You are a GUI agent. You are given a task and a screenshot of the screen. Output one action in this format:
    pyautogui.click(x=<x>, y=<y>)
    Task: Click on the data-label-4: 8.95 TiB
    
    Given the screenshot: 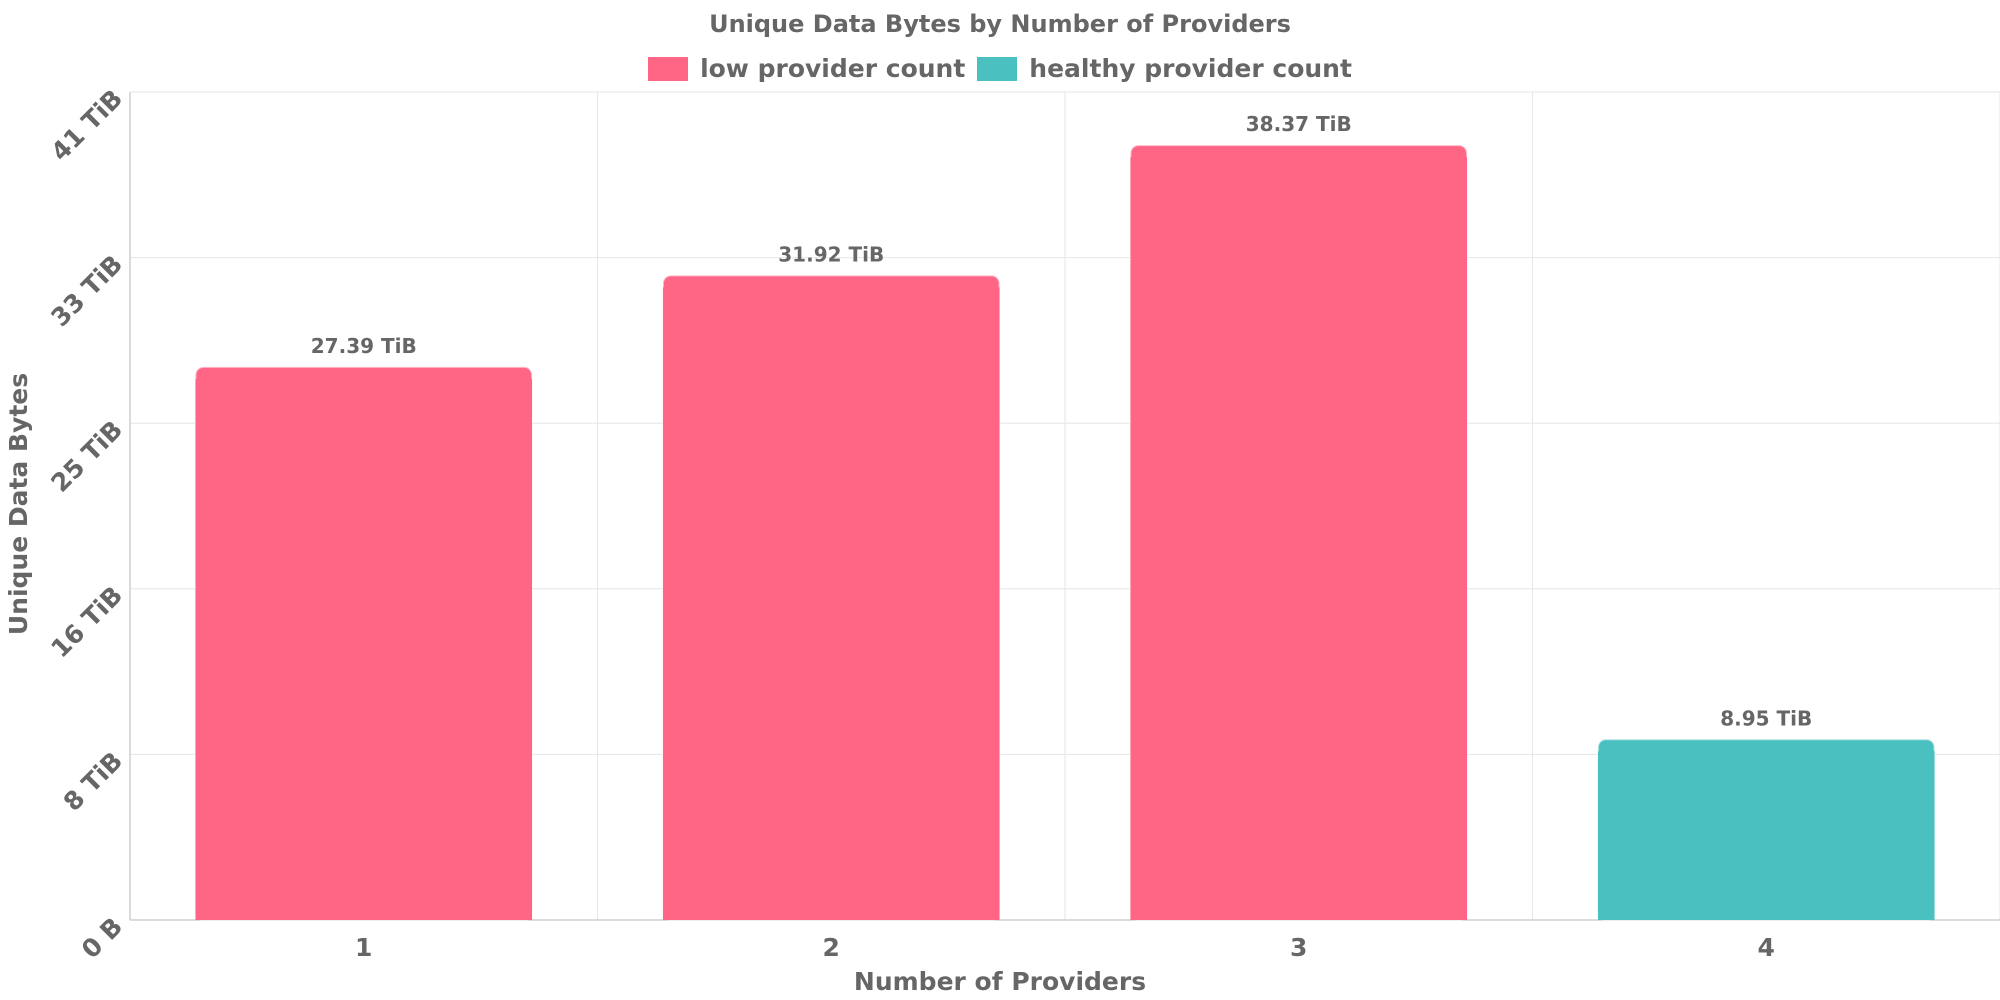 What is the action you would take?
    pyautogui.click(x=1766, y=718)
    